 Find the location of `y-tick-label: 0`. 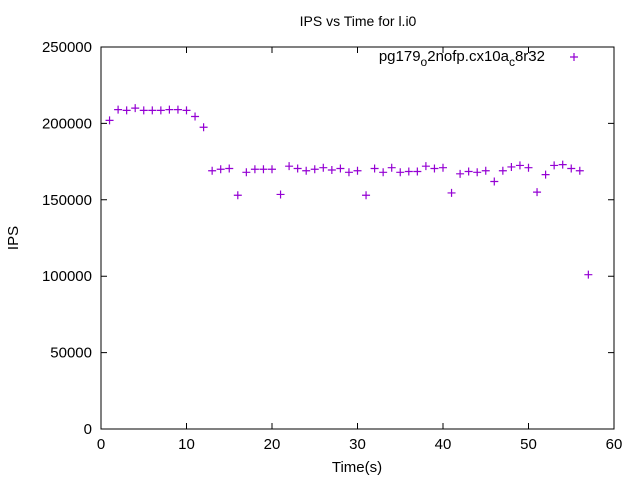

y-tick-label: 0 is located at coordinates (88, 429).